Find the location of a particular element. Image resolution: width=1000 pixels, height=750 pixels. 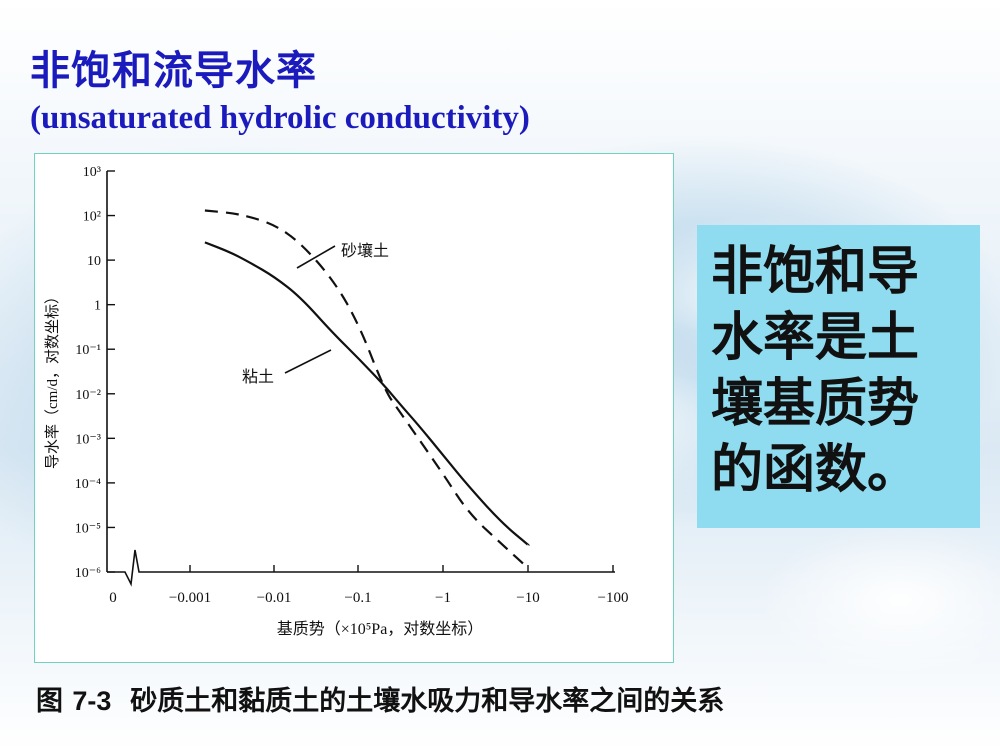

figure-caption: 图 7-3 砂质土和黏质土的土壤水吸力和导水率之间的关系 is located at coordinates (461, 701).